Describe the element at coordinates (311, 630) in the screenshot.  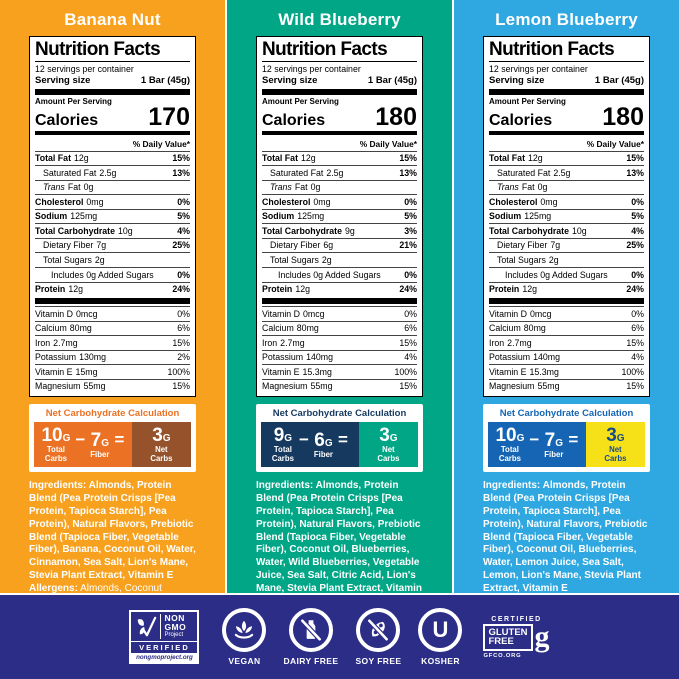
I see `dairy-free-milk-bottle-icon` at that location.